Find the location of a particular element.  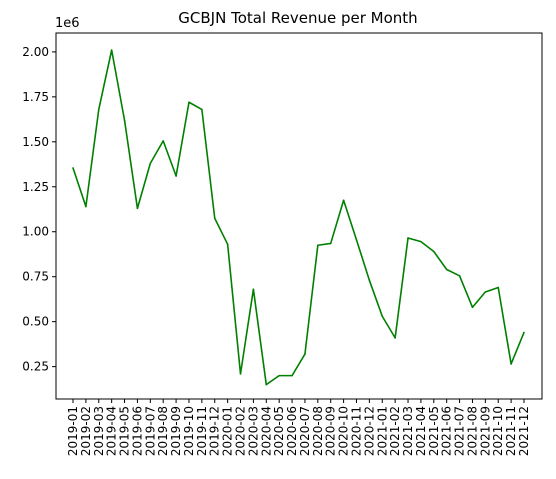

x-tick-label: 2021-10 is located at coordinates (498, 431).